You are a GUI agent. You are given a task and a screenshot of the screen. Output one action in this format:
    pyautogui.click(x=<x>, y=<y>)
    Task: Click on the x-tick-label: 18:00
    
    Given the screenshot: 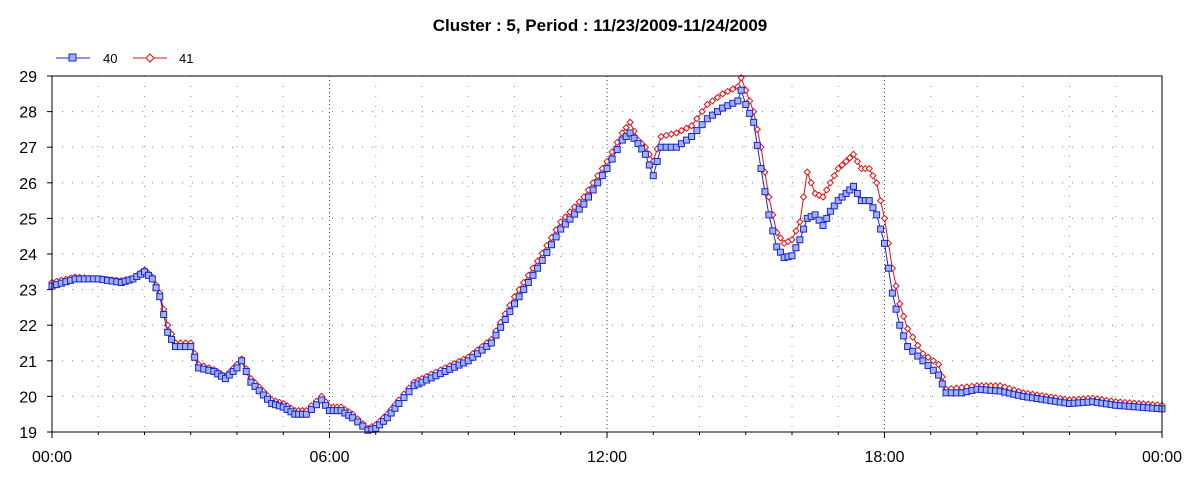 What is the action you would take?
    pyautogui.click(x=884, y=457)
    